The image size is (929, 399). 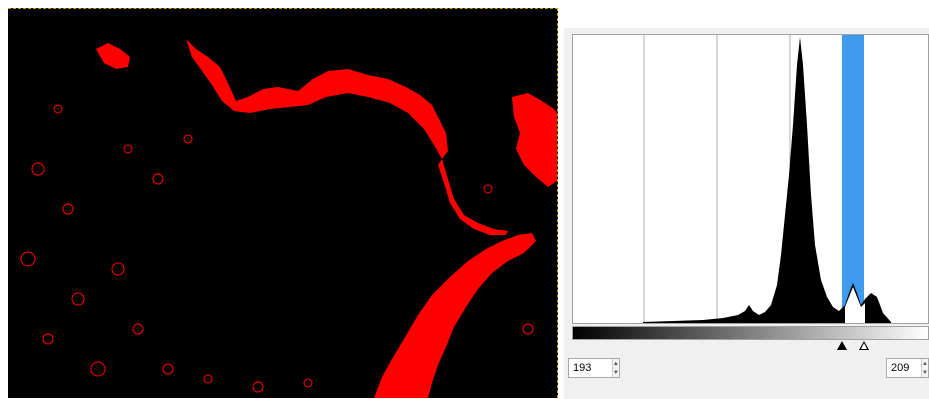 What do you see at coordinates (455, 315) in the screenshot?
I see `bottom-right-swath` at bounding box center [455, 315].